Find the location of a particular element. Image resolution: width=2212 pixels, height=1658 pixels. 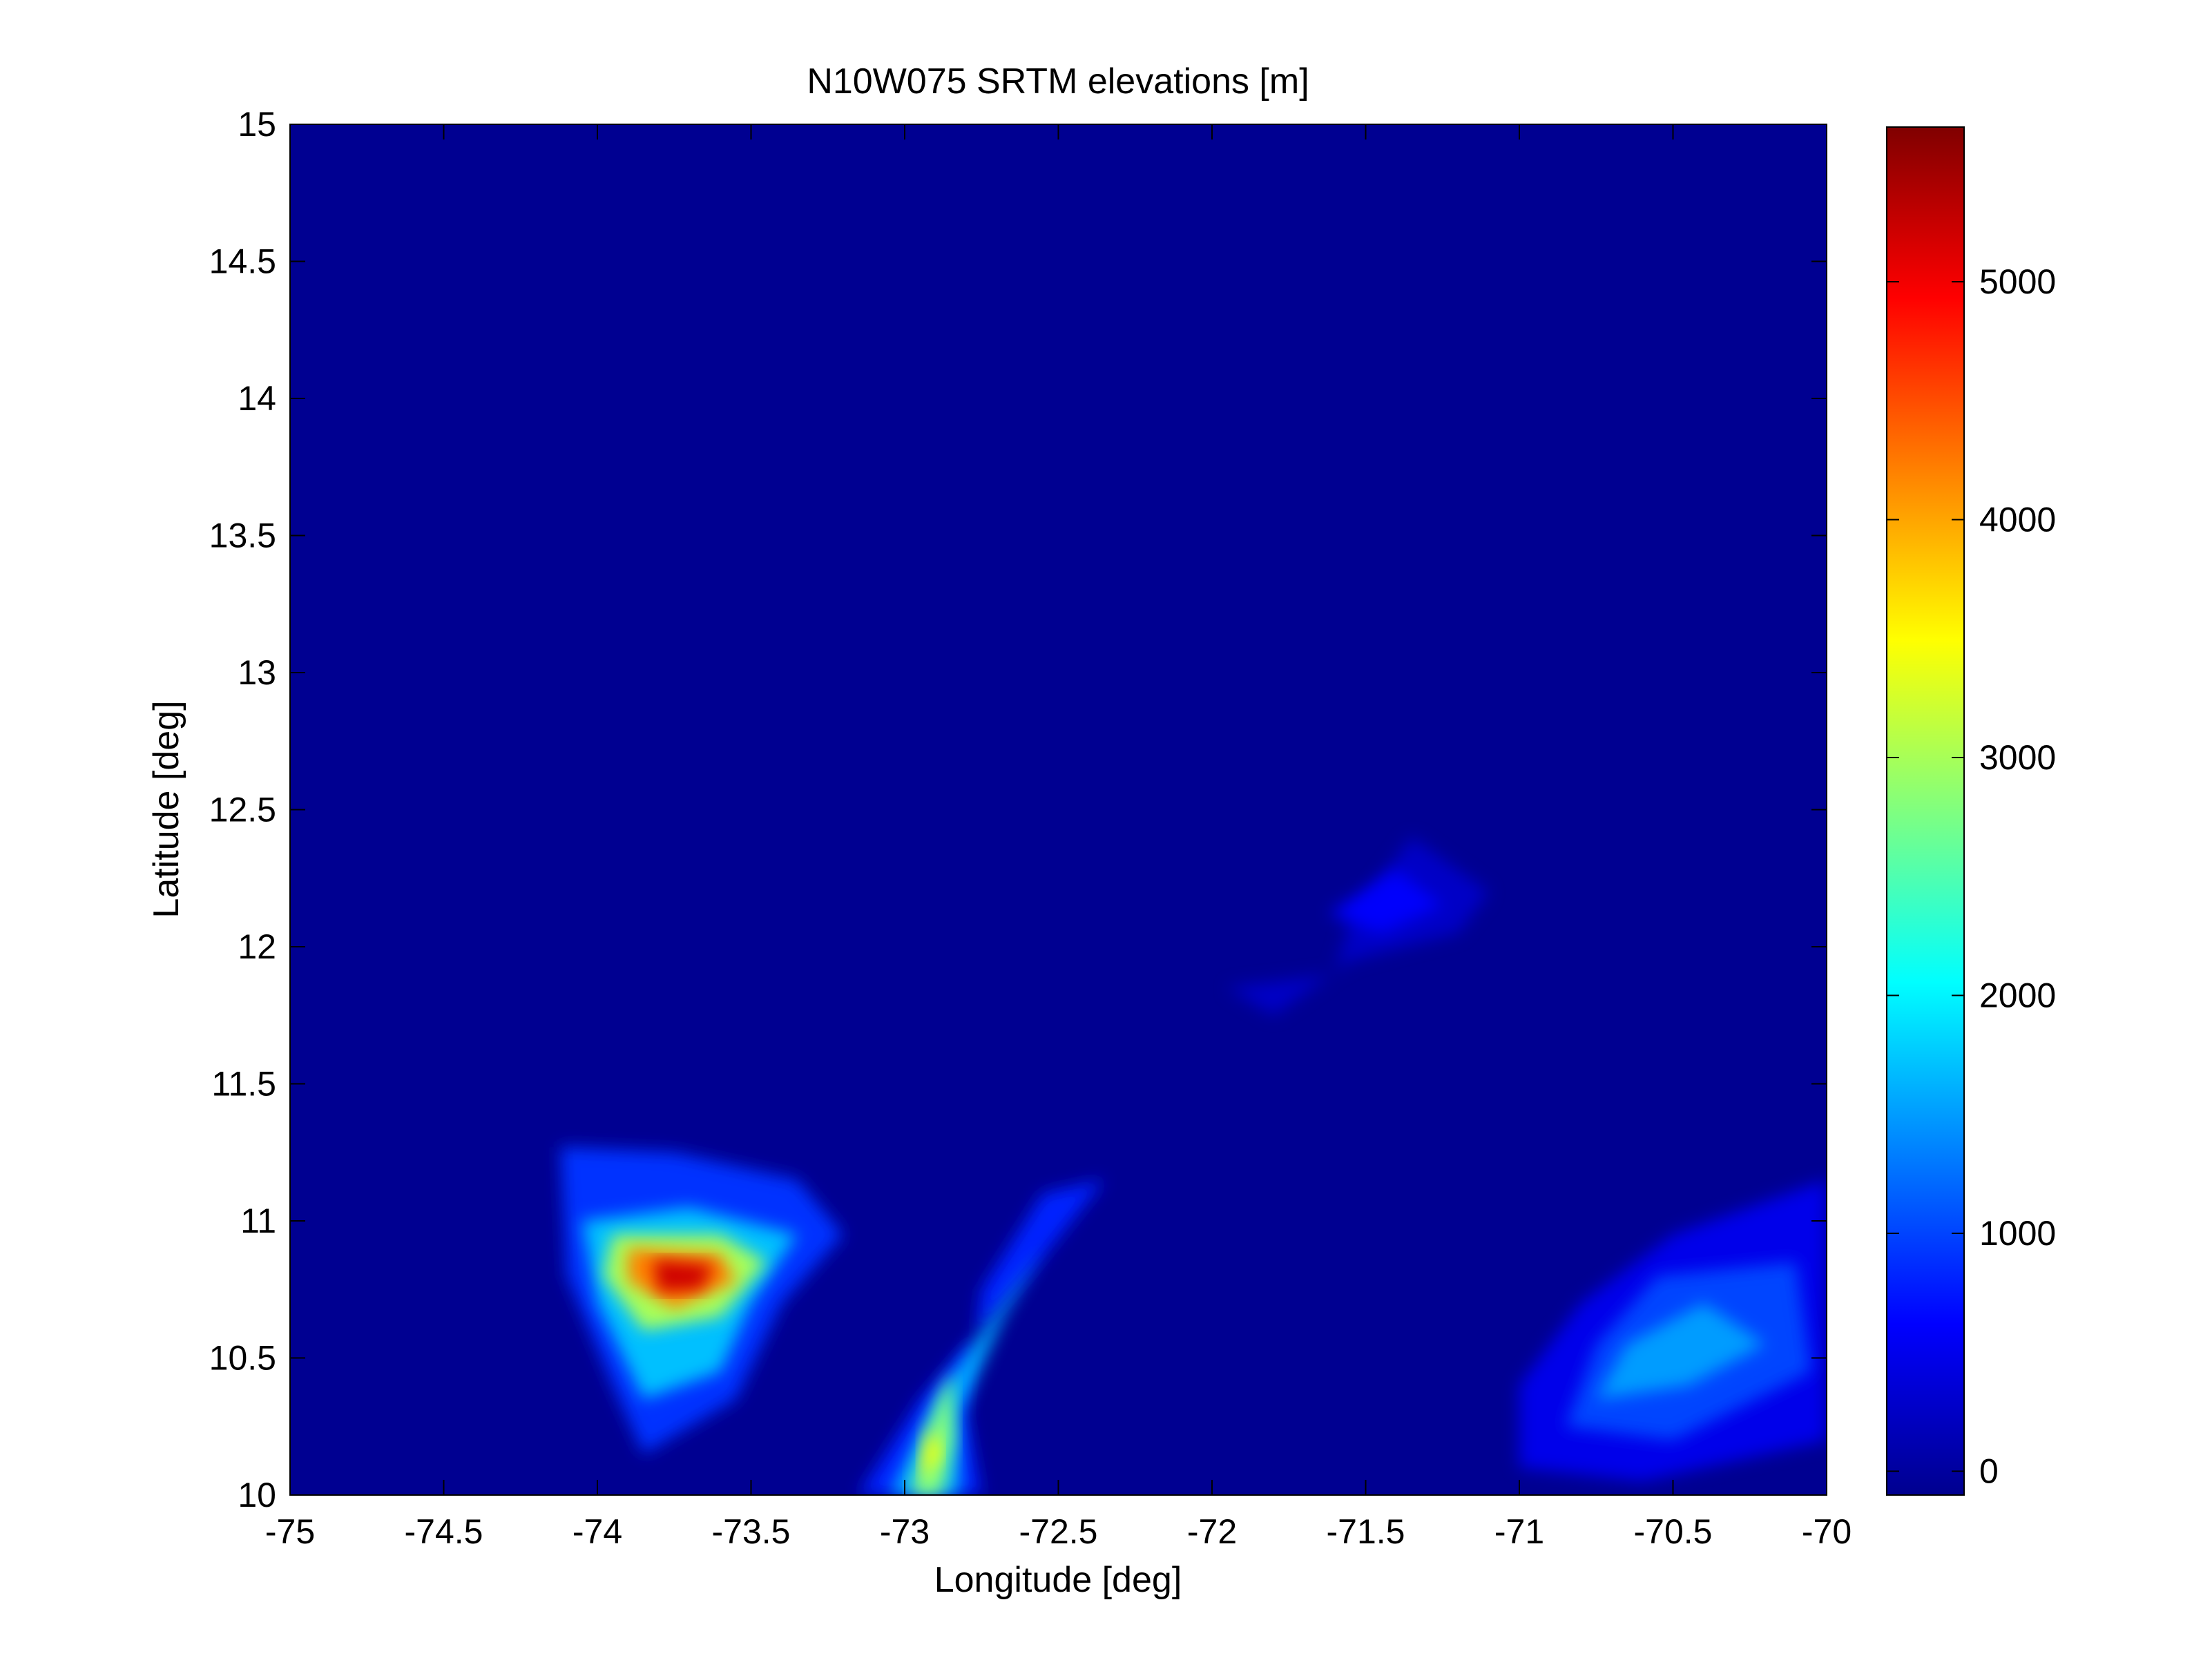

colorbar-tick-label: 3000 is located at coordinates (2018, 758).